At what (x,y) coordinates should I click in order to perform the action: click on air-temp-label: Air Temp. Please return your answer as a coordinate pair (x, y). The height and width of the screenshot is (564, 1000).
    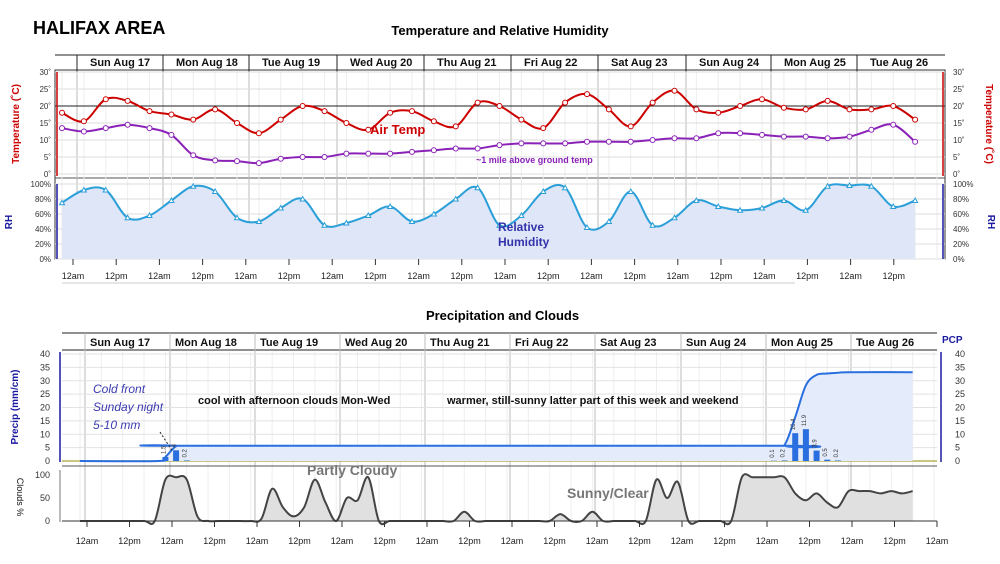
    Looking at the image, I should click on (397, 129).